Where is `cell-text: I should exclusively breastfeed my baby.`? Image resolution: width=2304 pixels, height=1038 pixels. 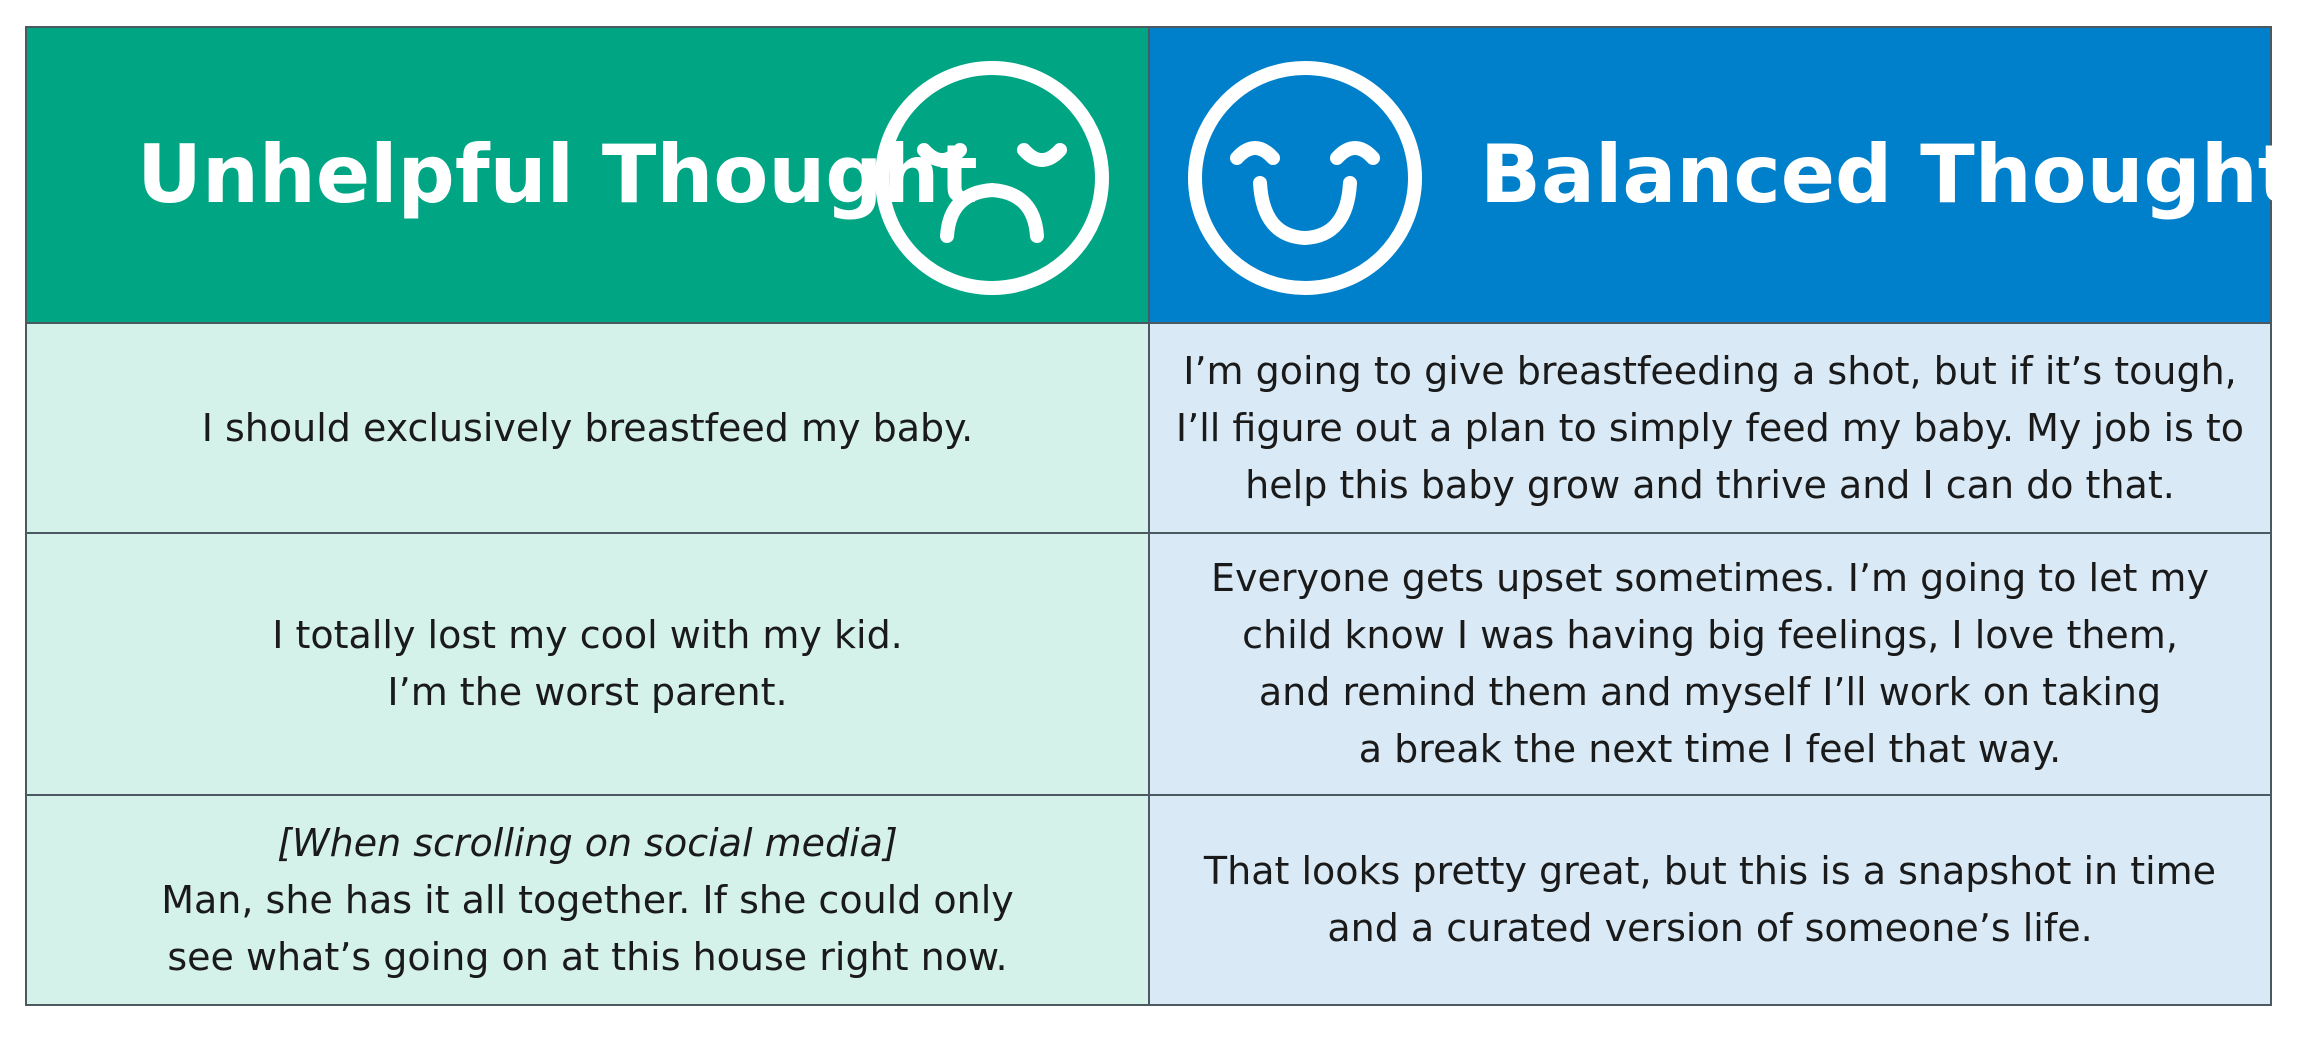
cell-text: I should exclusively breastfeed my baby. is located at coordinates (587, 427).